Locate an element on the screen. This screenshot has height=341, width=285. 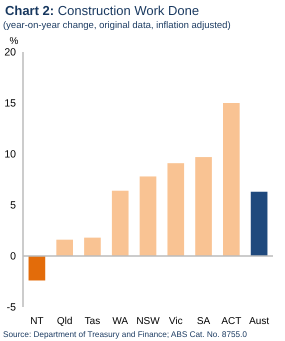
y-tick-label: 0 is located at coordinates (13, 256).